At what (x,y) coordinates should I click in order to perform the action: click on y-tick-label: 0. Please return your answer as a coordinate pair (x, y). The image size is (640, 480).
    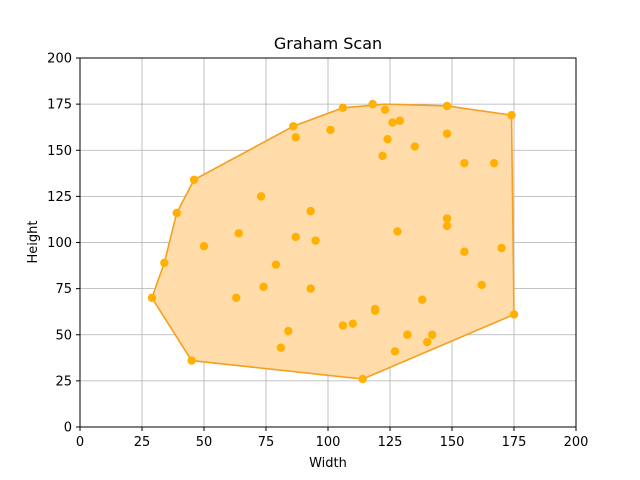
    Looking at the image, I should click on (68, 428).